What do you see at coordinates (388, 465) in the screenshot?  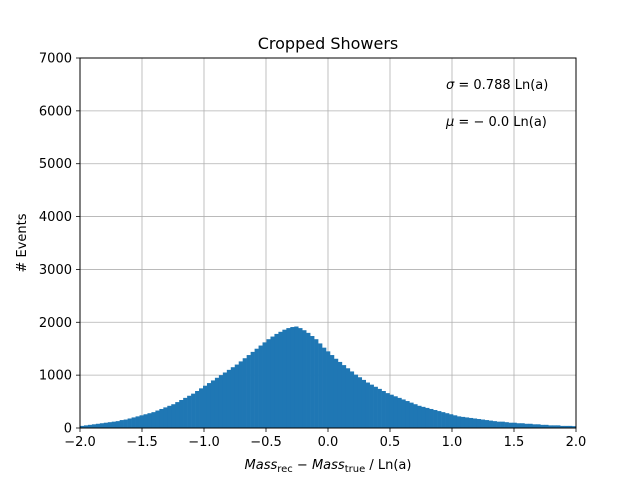 I see `x-label-unit: / Ln(a)` at bounding box center [388, 465].